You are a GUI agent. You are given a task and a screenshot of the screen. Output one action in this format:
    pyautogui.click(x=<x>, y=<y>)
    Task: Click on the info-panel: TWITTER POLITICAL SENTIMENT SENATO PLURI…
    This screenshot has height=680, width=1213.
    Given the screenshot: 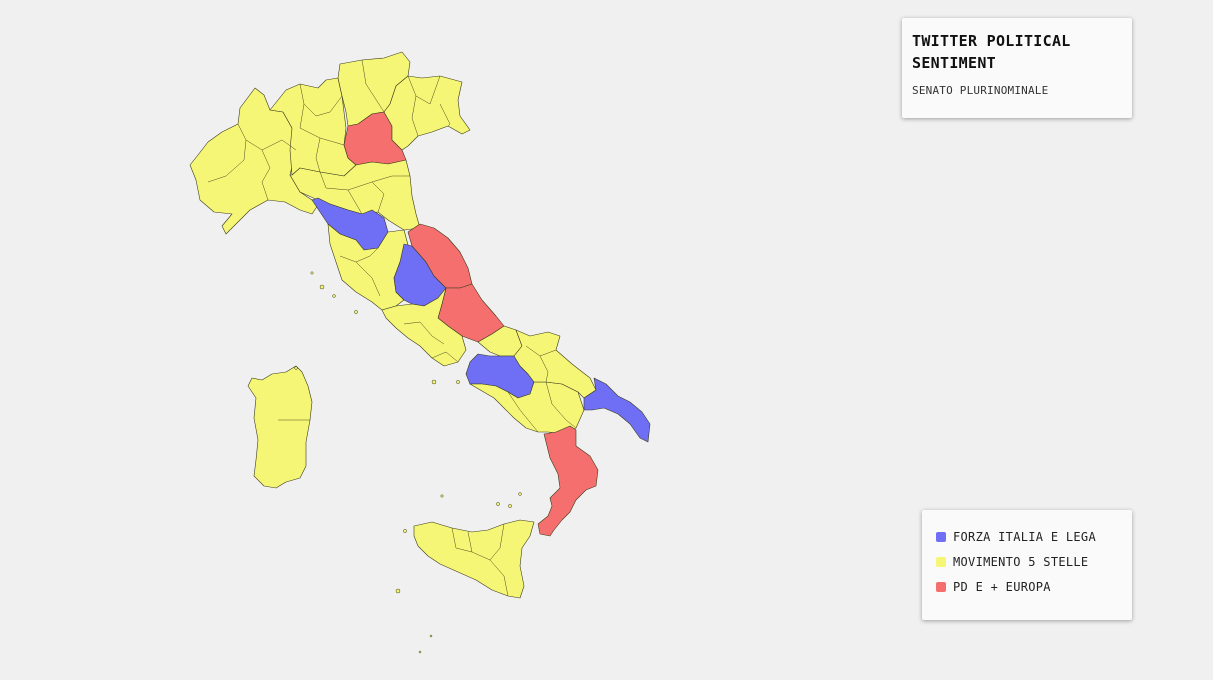 What is the action you would take?
    pyautogui.click(x=1017, y=68)
    